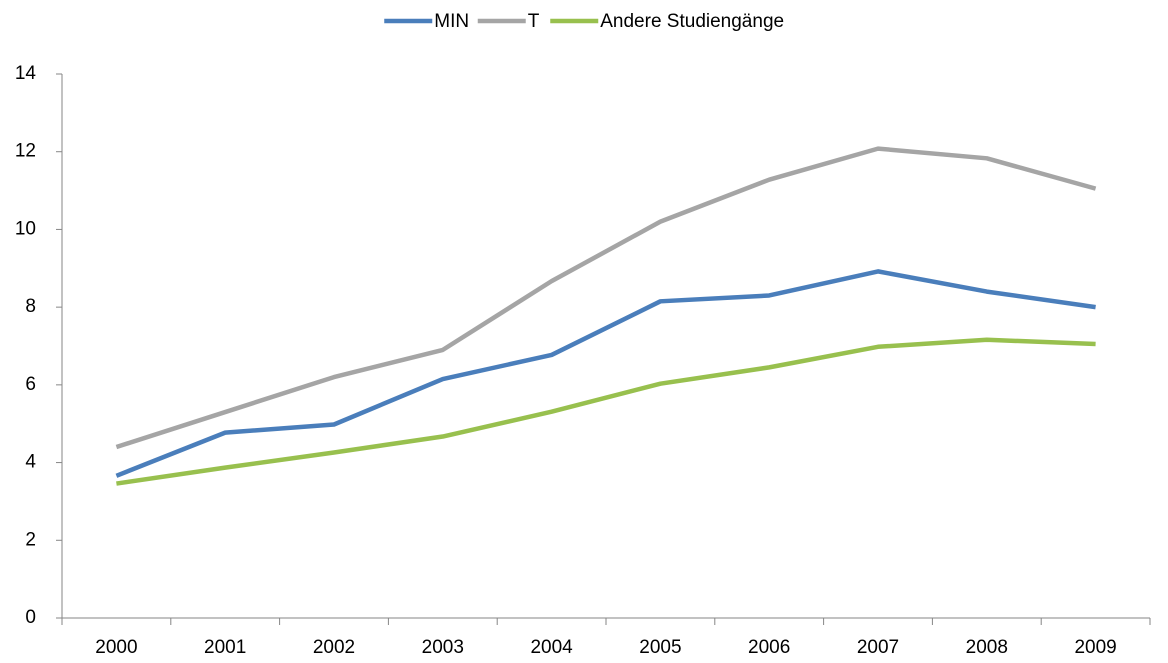 This screenshot has width=1168, height=663. What do you see at coordinates (987, 647) in the screenshot?
I see `x-tick-label: 2008` at bounding box center [987, 647].